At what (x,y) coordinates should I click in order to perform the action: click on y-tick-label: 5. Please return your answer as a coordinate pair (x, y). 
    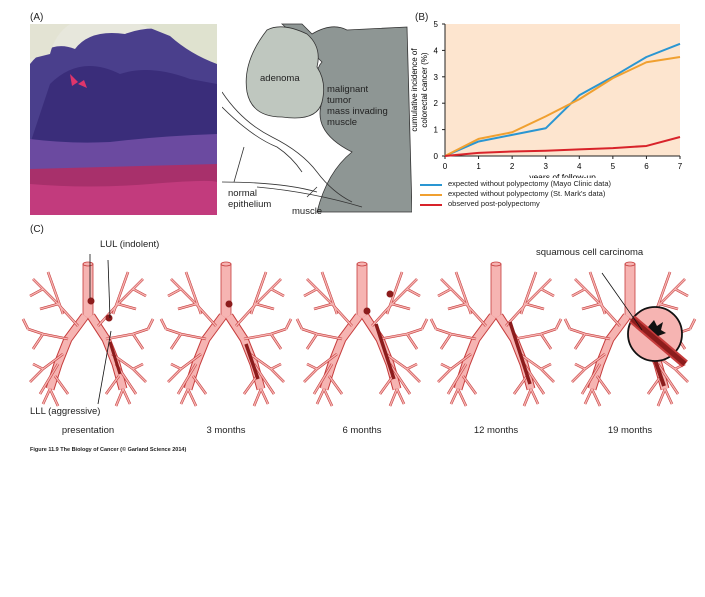
    Looking at the image, I should click on (436, 24).